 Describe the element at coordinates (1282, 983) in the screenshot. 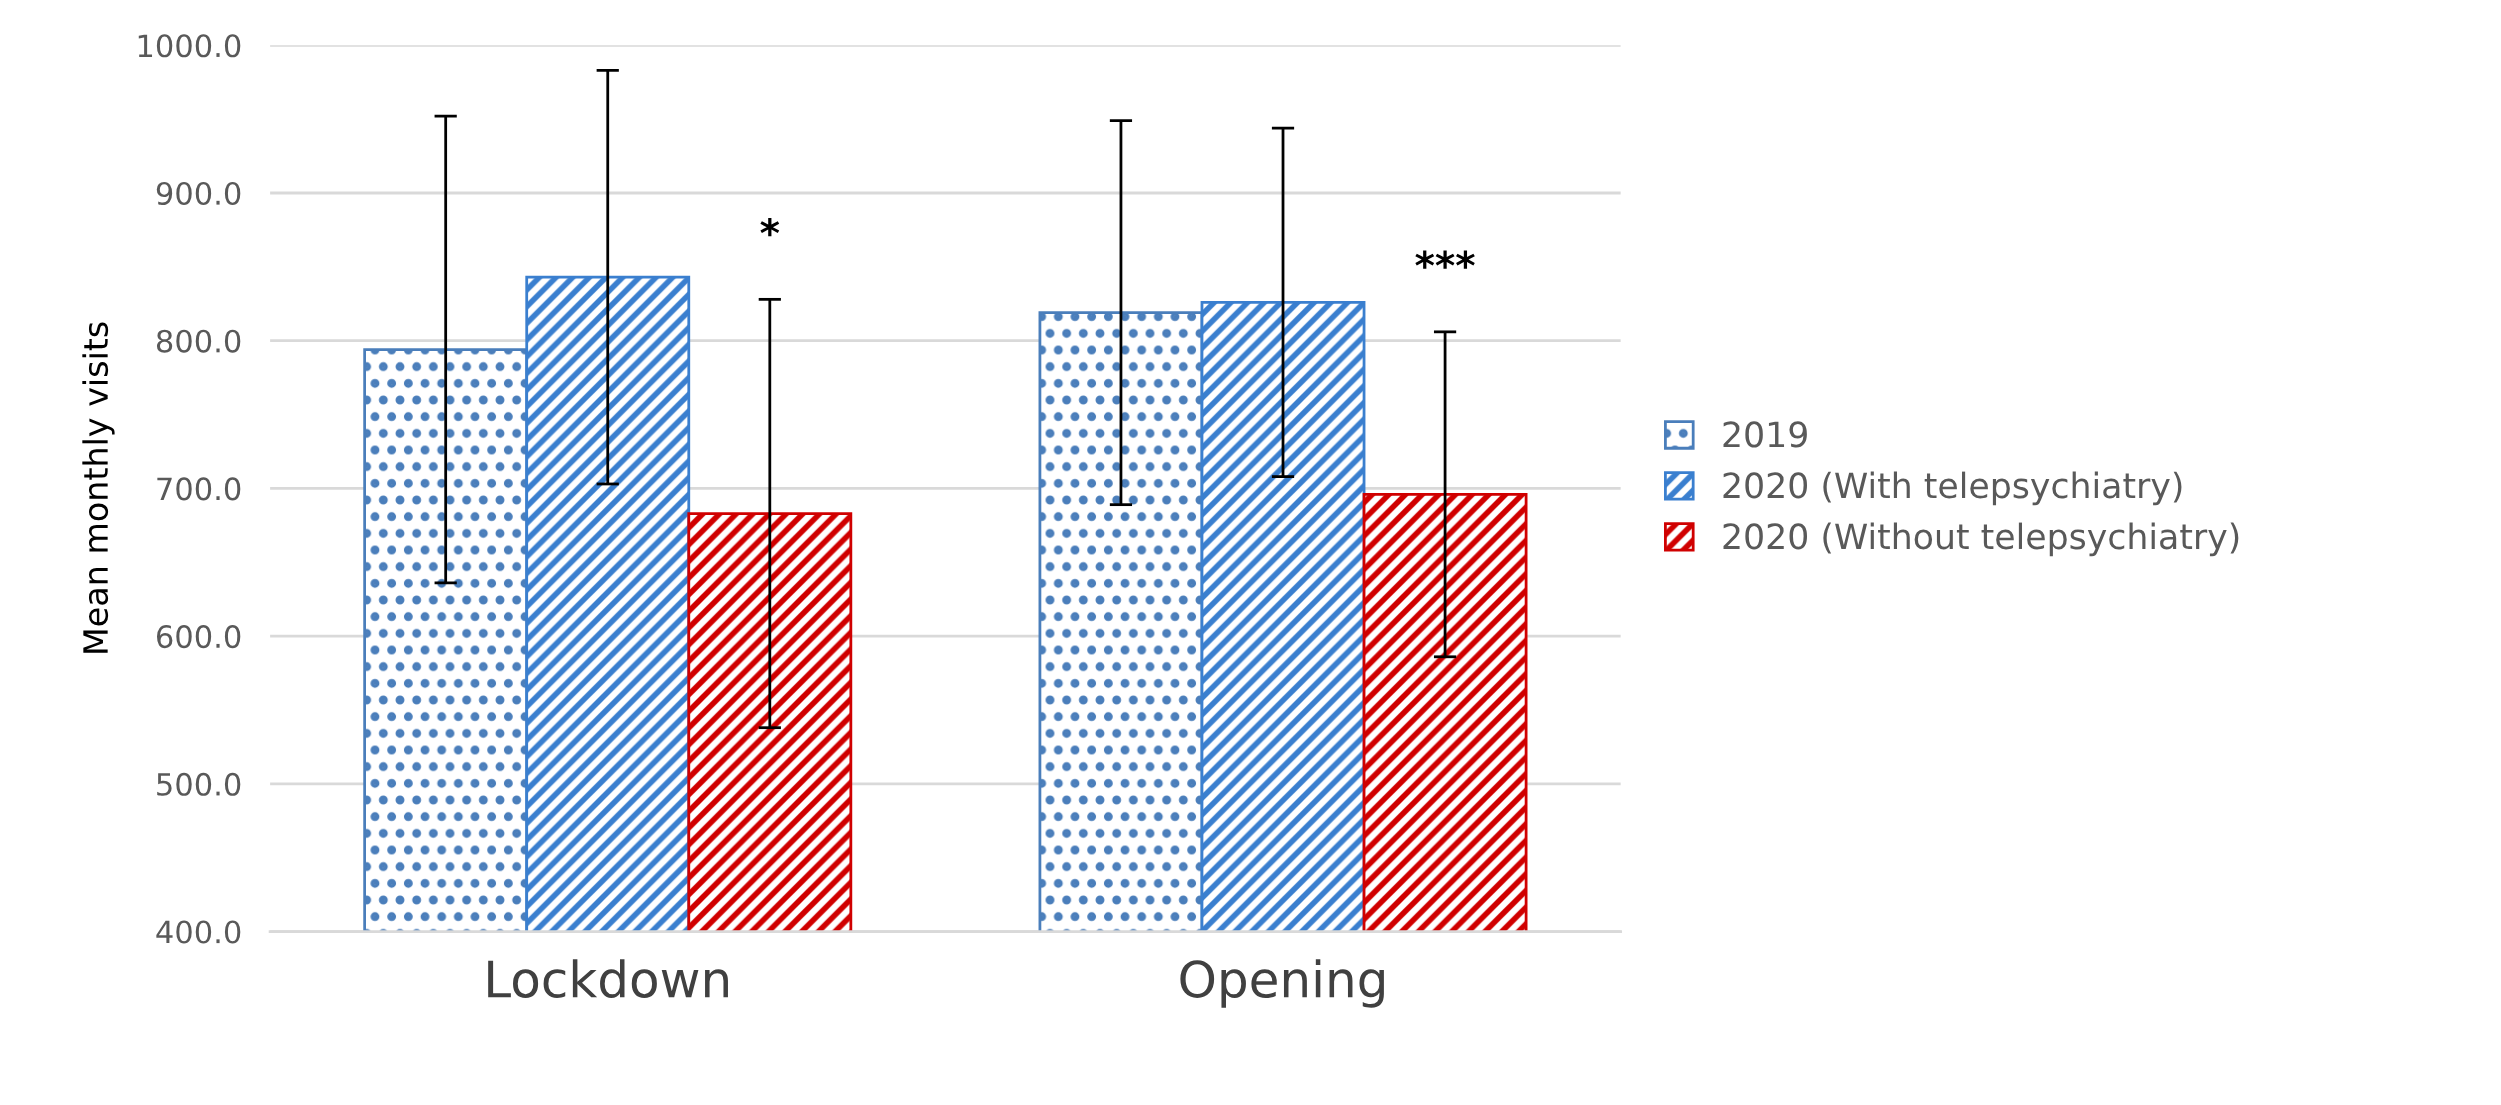

I see `x-tick-label: Opening` at that location.